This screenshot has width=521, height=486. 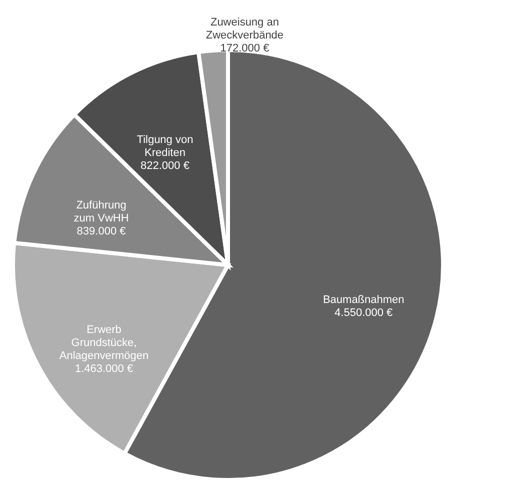 What do you see at coordinates (165, 146) in the screenshot?
I see `slice-label: Tilgung von Krediten` at bounding box center [165, 146].